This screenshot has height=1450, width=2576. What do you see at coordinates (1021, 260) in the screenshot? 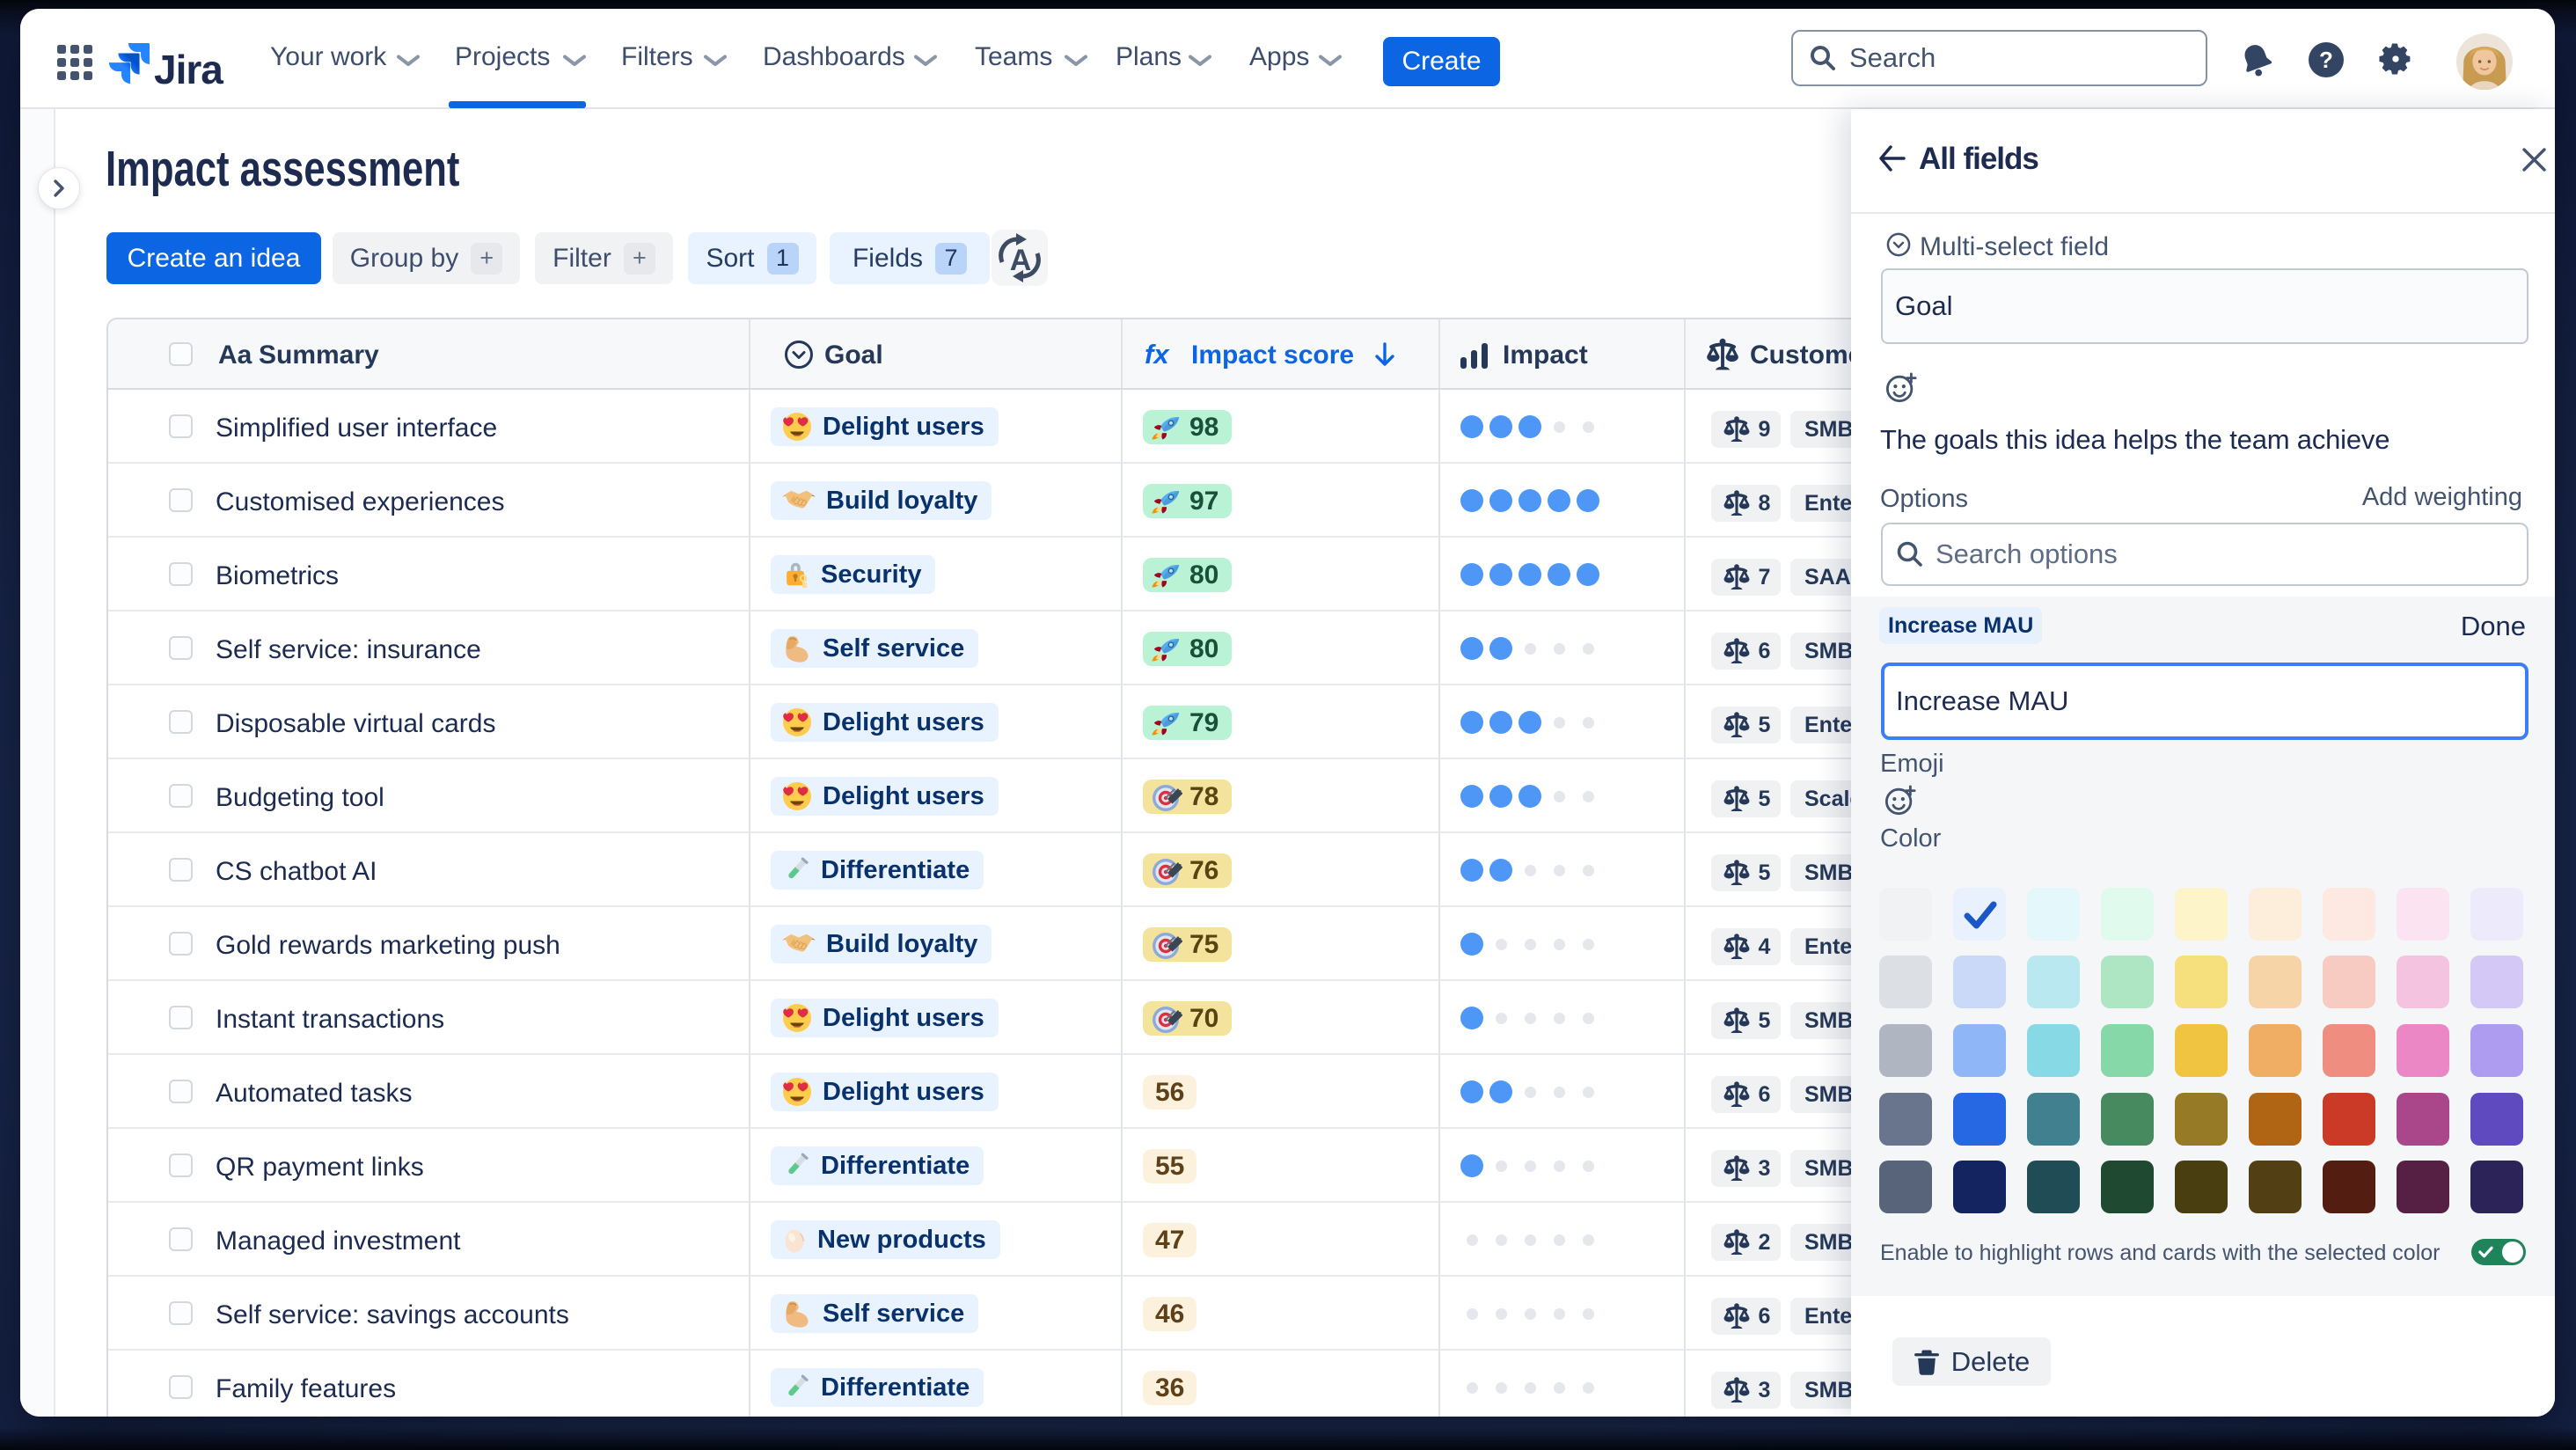
I see `svg-text: A` at bounding box center [1021, 260].